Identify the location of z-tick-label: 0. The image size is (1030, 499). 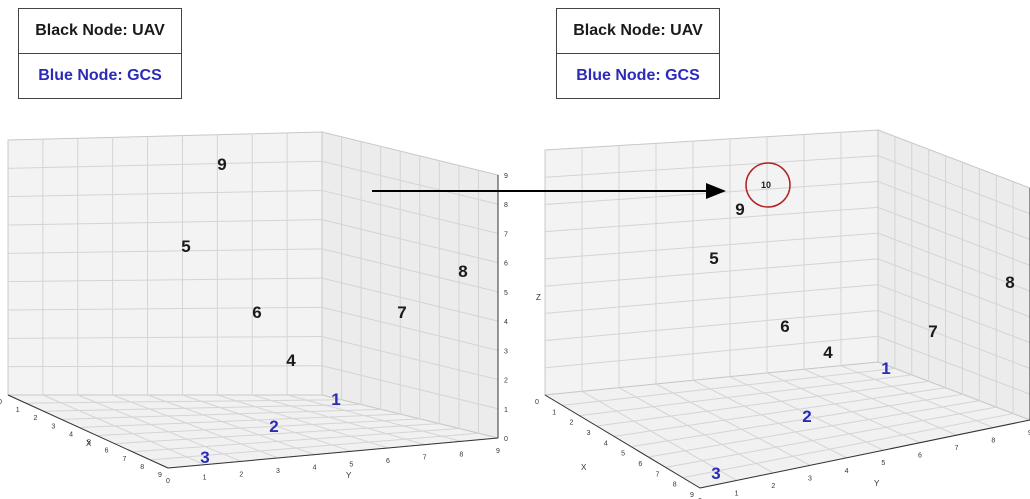
(506, 439).